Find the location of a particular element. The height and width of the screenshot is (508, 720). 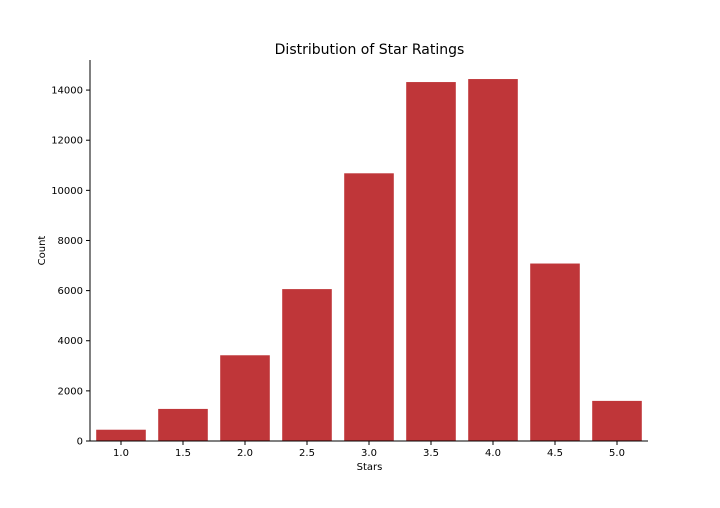

bar-4.5 is located at coordinates (555, 352).